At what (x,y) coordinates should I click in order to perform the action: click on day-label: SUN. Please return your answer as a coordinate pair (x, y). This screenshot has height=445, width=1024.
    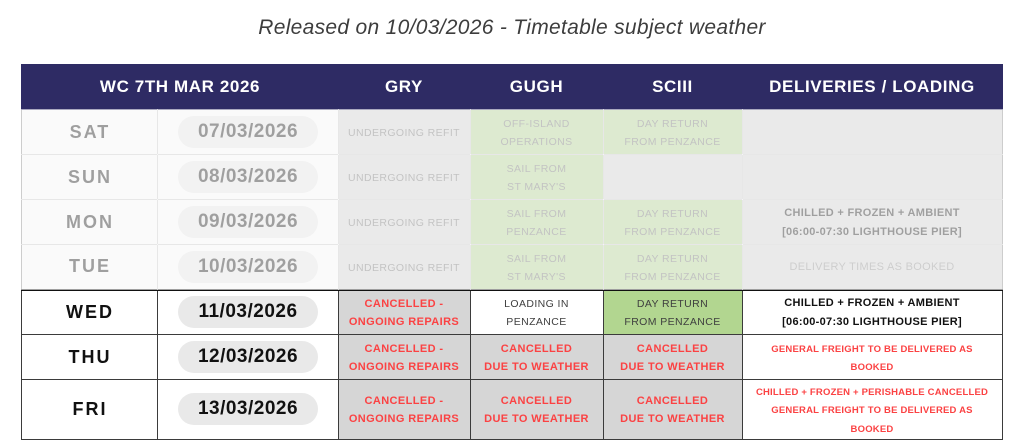
    Looking at the image, I should click on (89, 176).